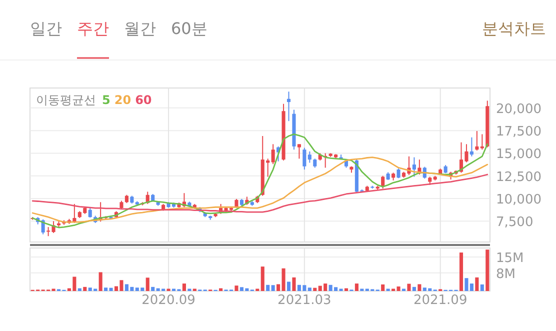  What do you see at coordinates (515, 222) in the screenshot?
I see `y-tick-label: 7,500` at bounding box center [515, 222].